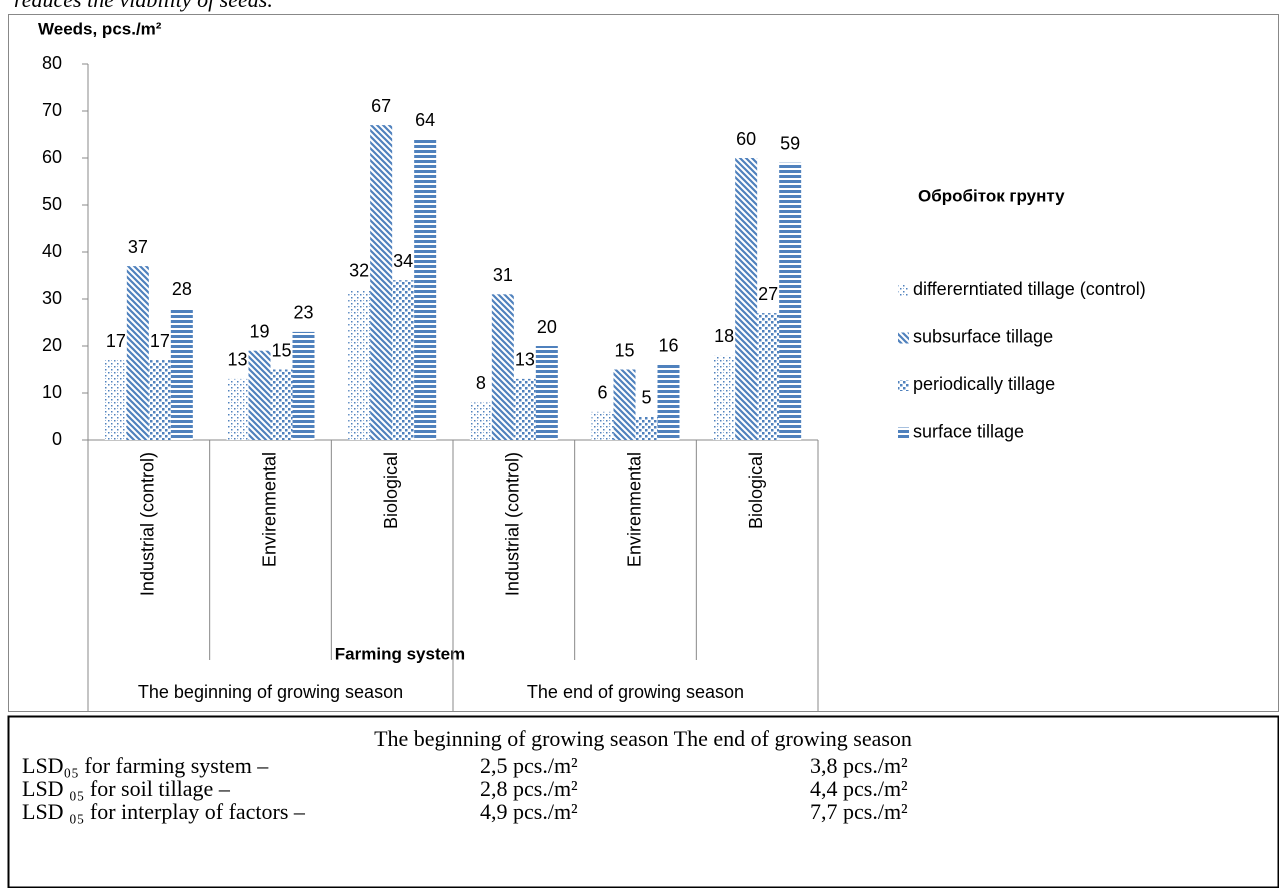 The height and width of the screenshot is (888, 1279). I want to click on table-cell: 4,9 pcs./m², so click(529, 811).